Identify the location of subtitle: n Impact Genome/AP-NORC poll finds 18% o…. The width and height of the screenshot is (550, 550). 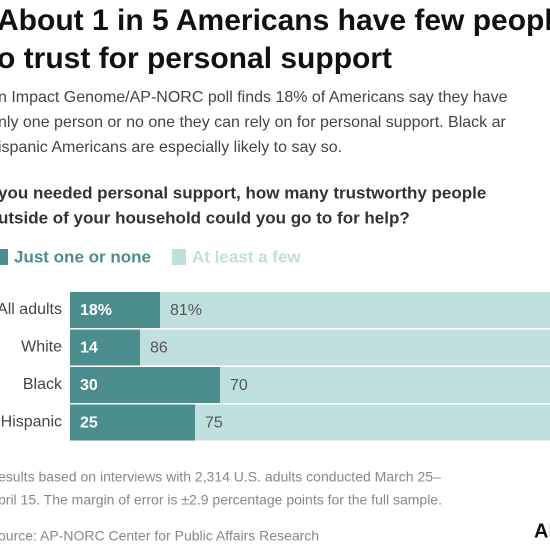
(254, 97).